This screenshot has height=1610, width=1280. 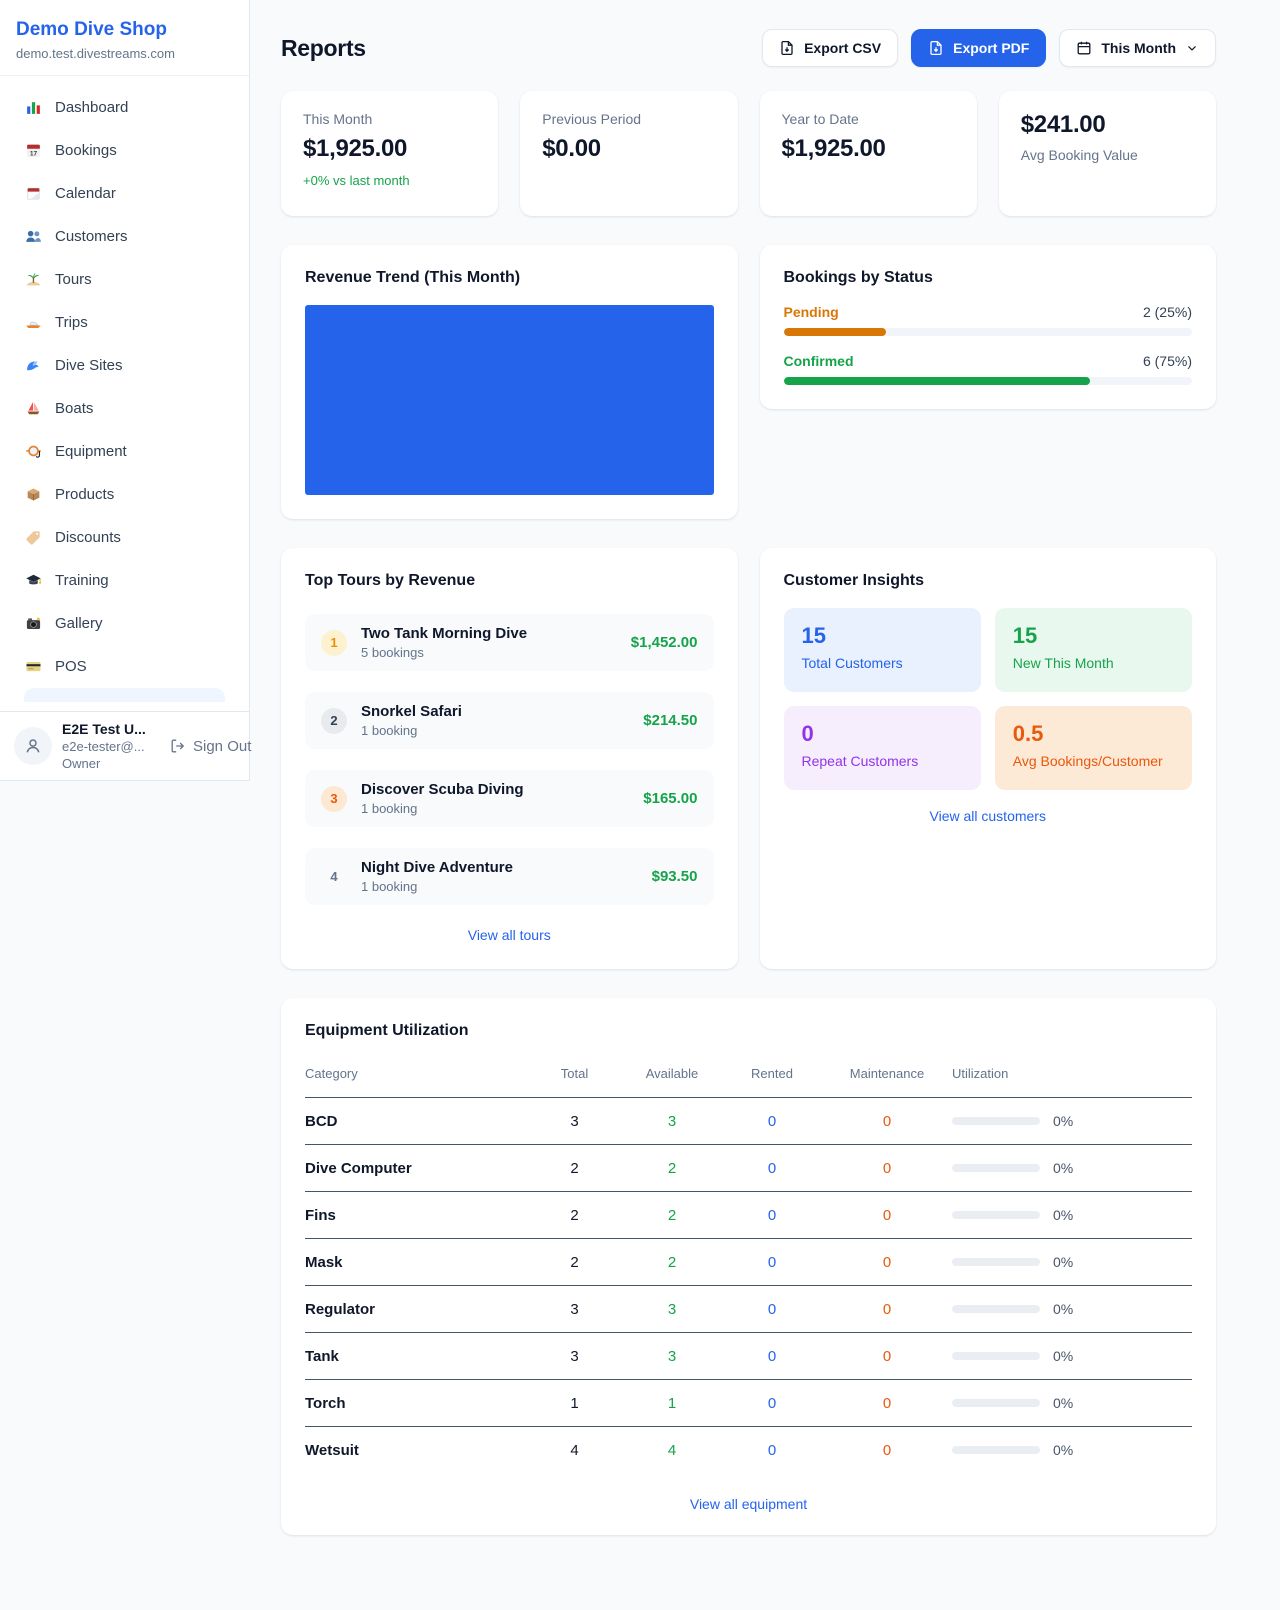 I want to click on brand-domain: demo.test.divestreams.com, so click(x=95, y=53).